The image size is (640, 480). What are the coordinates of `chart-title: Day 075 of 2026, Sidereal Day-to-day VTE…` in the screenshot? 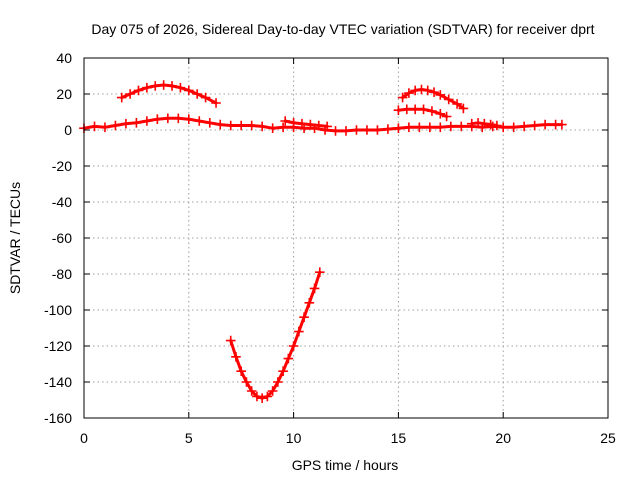 It's located at (342, 29).